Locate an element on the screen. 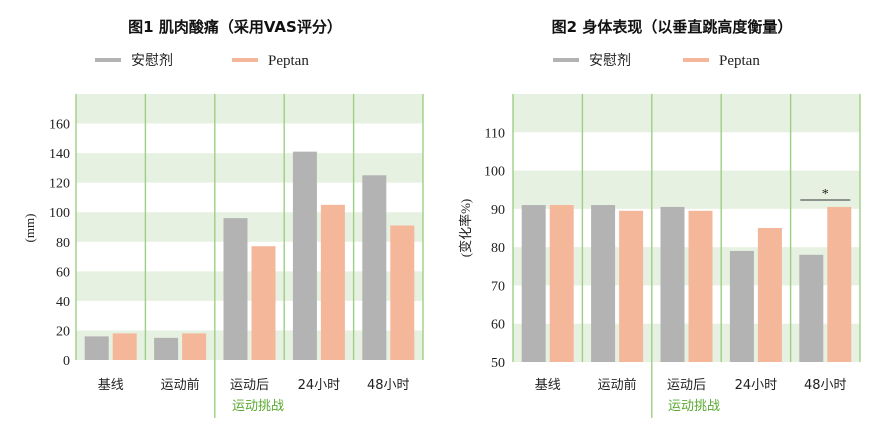 The height and width of the screenshot is (425, 885). y-tick-label: 0 is located at coordinates (66, 361).